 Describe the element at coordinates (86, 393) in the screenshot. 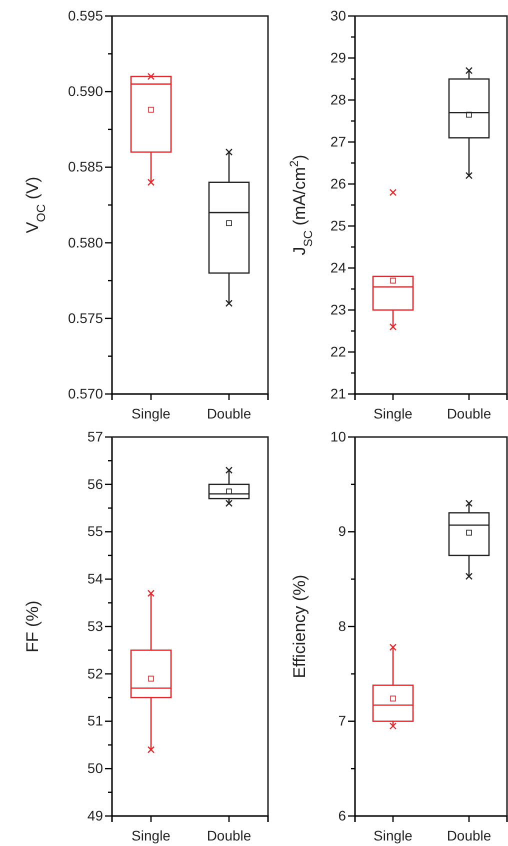

I see `y-tick-label: 0.570` at that location.